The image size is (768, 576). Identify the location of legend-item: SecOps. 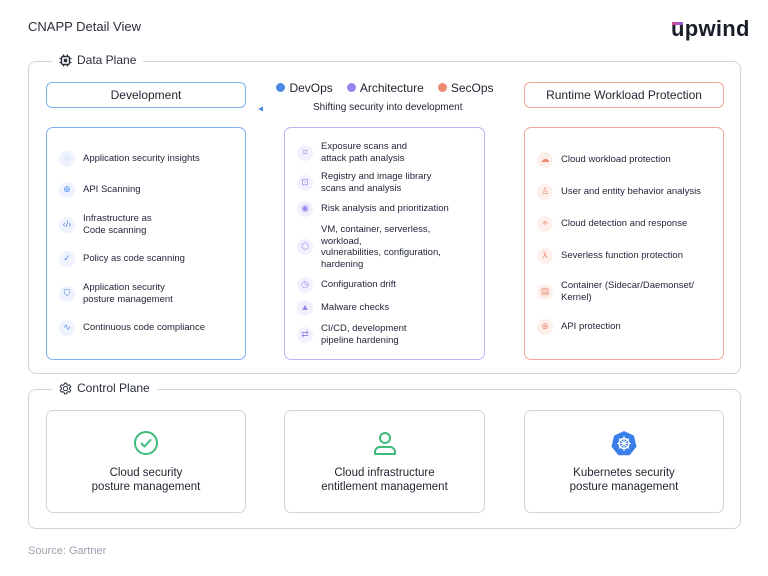
(465, 88).